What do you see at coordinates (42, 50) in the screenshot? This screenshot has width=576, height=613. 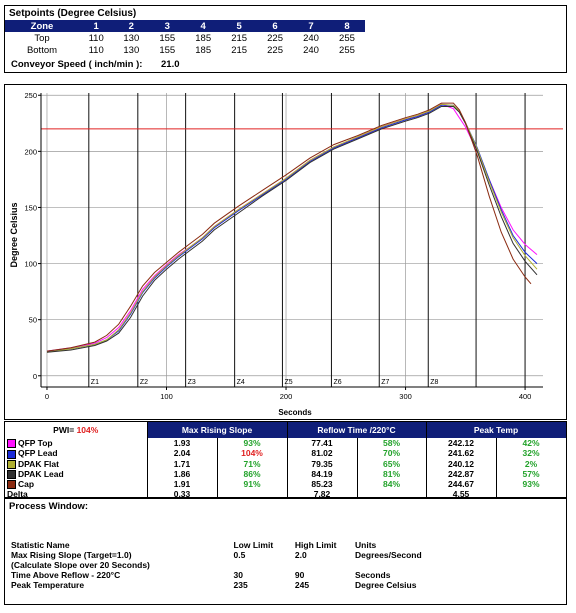 I see `bottom-label: Bottom` at bounding box center [42, 50].